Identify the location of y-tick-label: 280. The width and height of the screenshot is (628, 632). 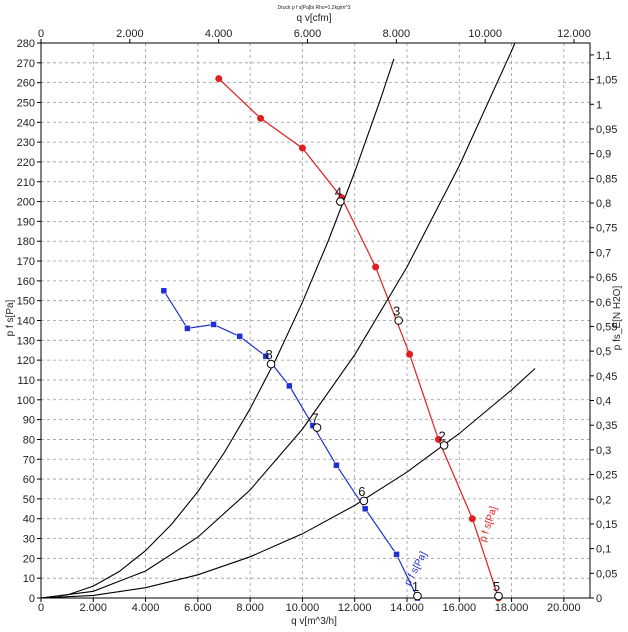
(26, 44).